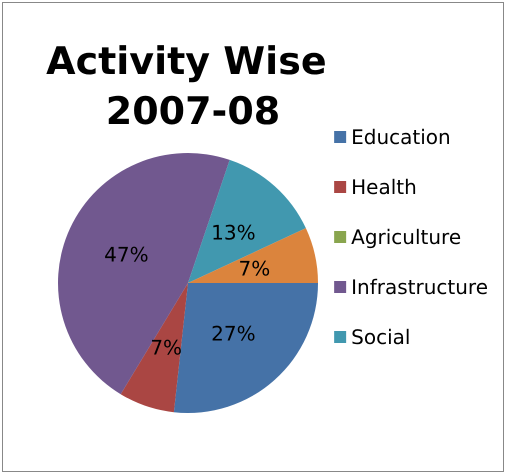 The width and height of the screenshot is (508, 476). Describe the element at coordinates (419, 287) in the screenshot. I see `legend-label: Infrastructure` at that location.